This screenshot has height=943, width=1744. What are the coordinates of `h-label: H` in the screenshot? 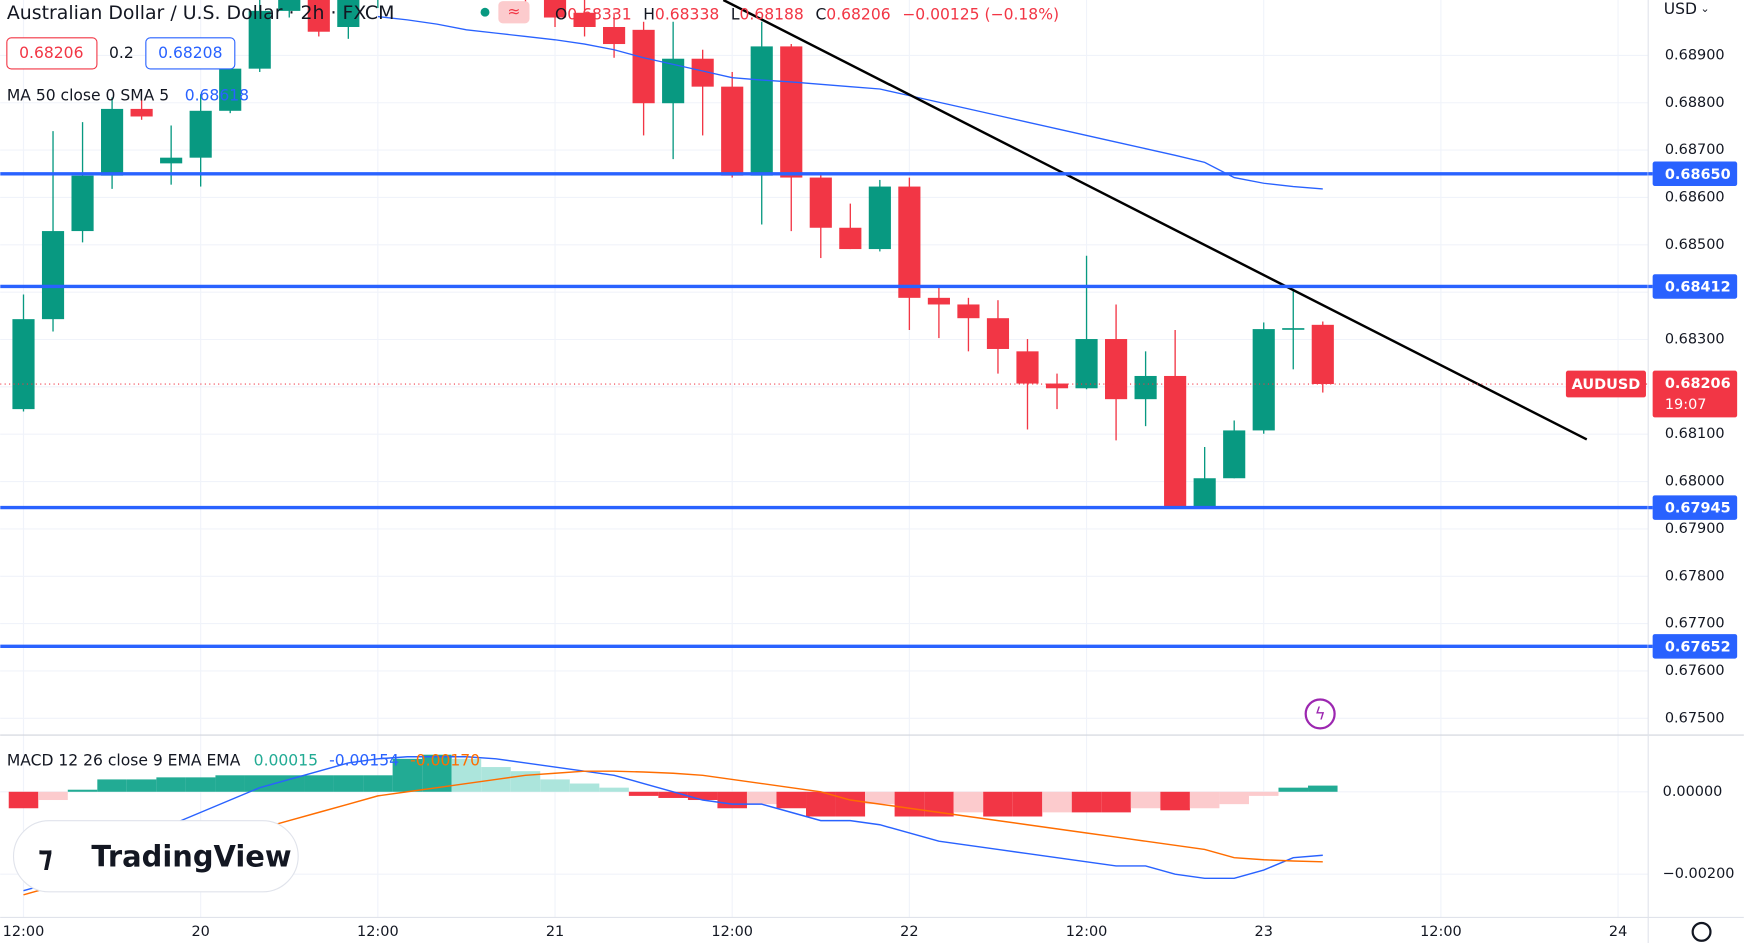 It's located at (649, 14).